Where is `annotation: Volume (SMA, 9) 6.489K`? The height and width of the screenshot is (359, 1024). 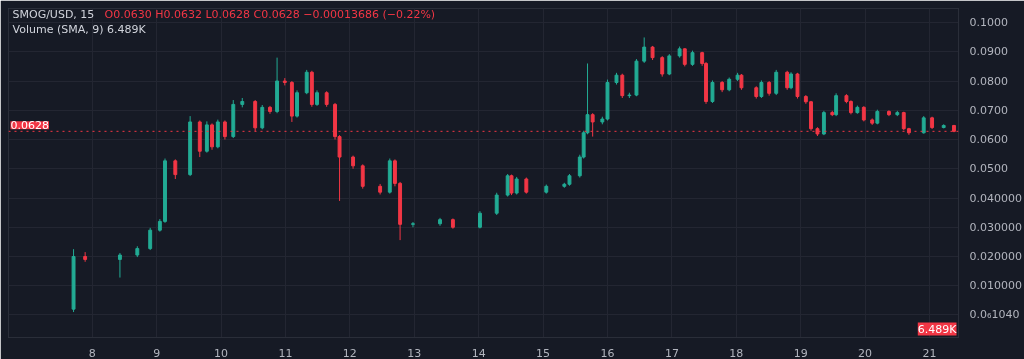
annotation: Volume (SMA, 9) 6.489K is located at coordinates (79, 29).